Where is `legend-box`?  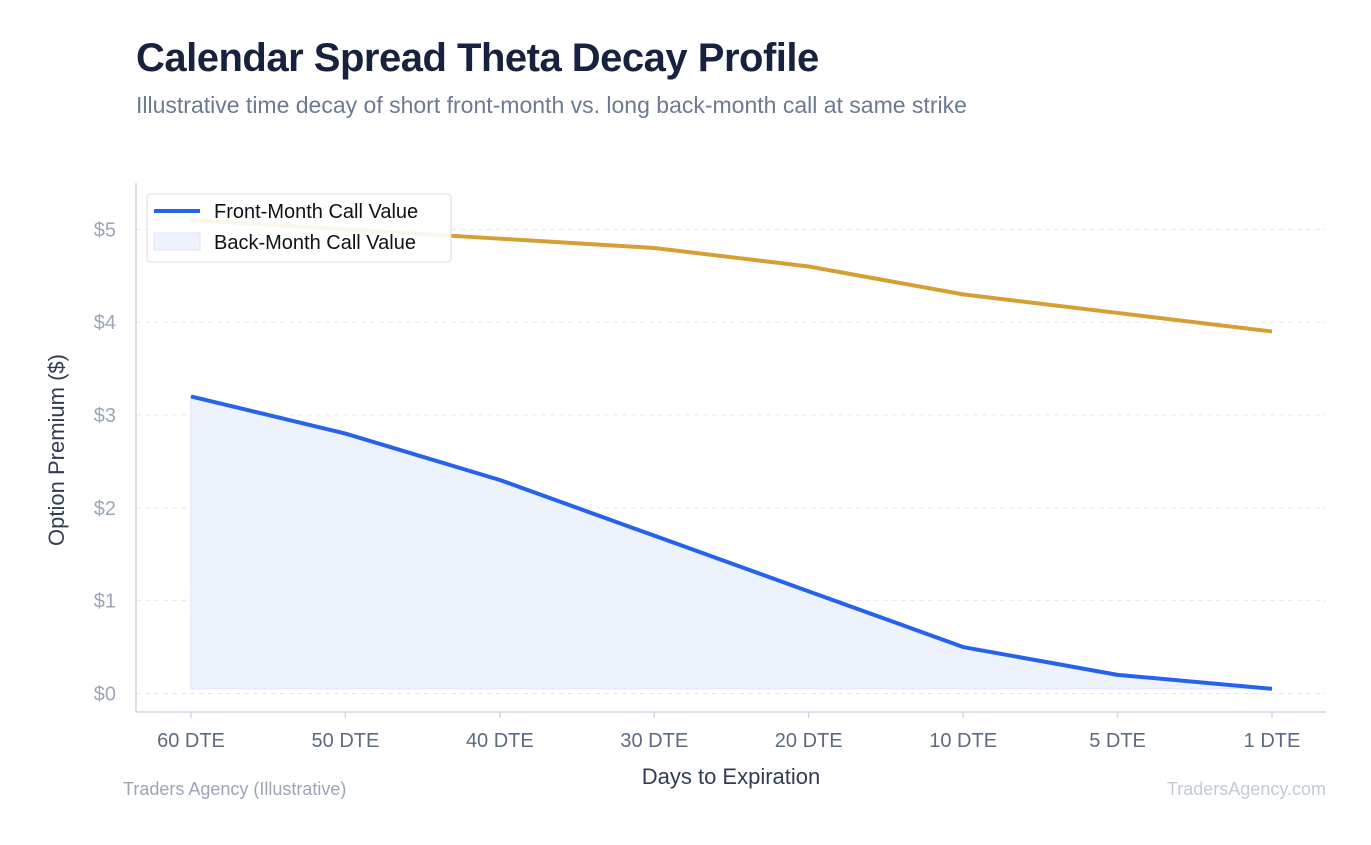
legend-box is located at coordinates (299, 228).